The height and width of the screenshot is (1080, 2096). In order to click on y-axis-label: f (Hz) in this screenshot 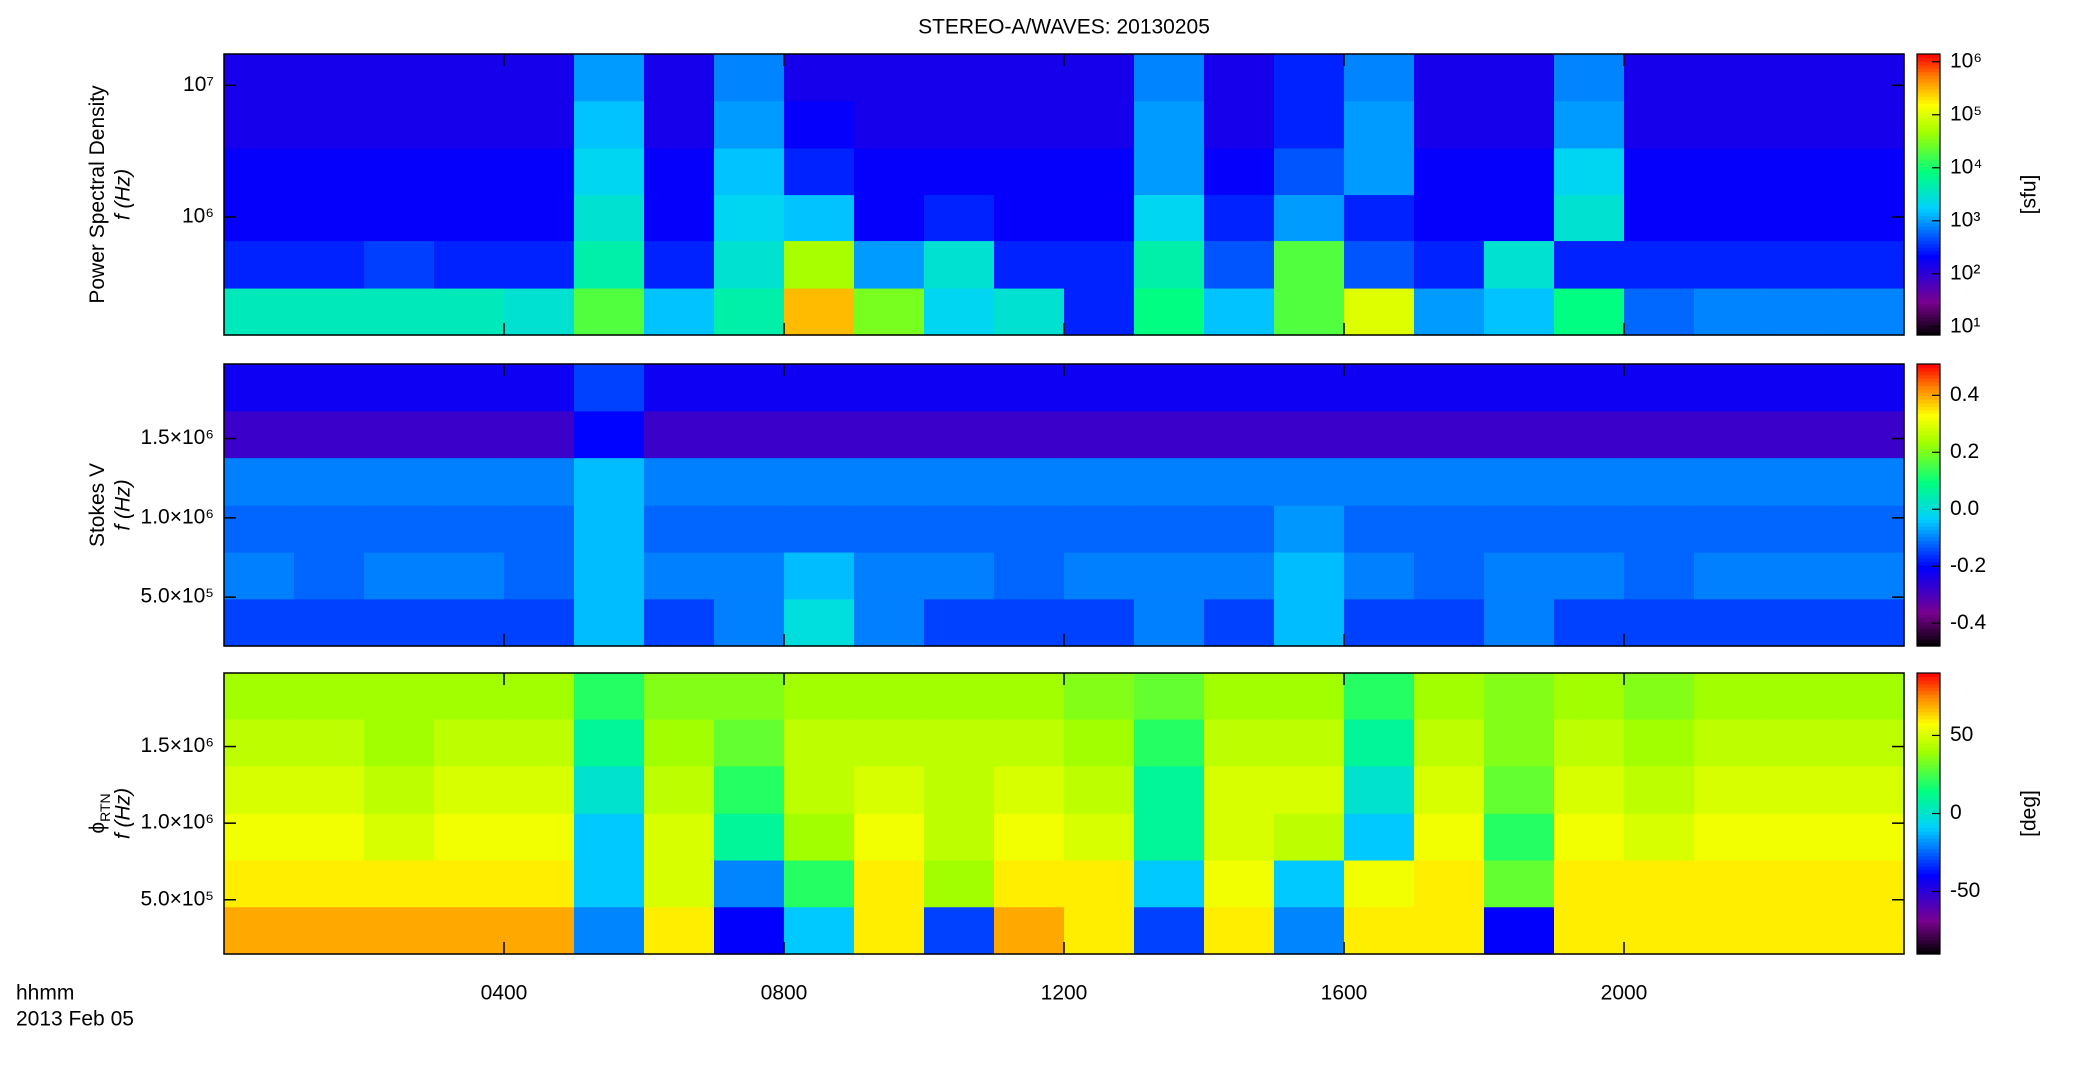, I will do `click(123, 194)`.